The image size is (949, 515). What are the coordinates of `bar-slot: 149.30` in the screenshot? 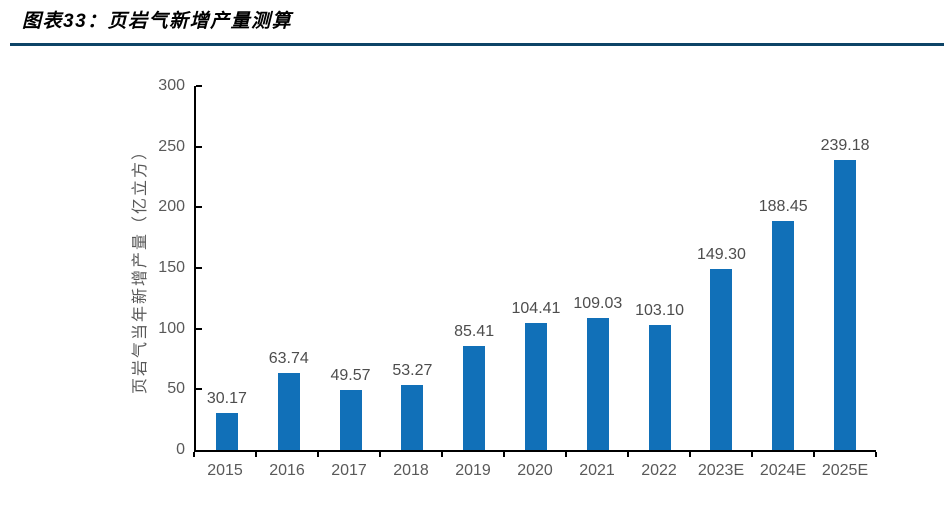 It's located at (722, 268).